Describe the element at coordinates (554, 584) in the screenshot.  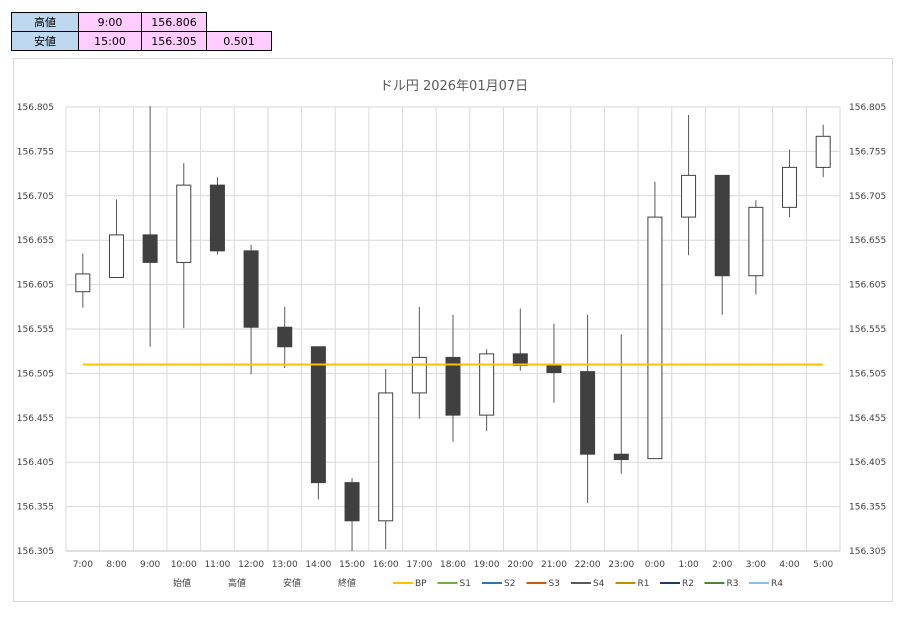
I see `legend-label-s3: S3` at that location.